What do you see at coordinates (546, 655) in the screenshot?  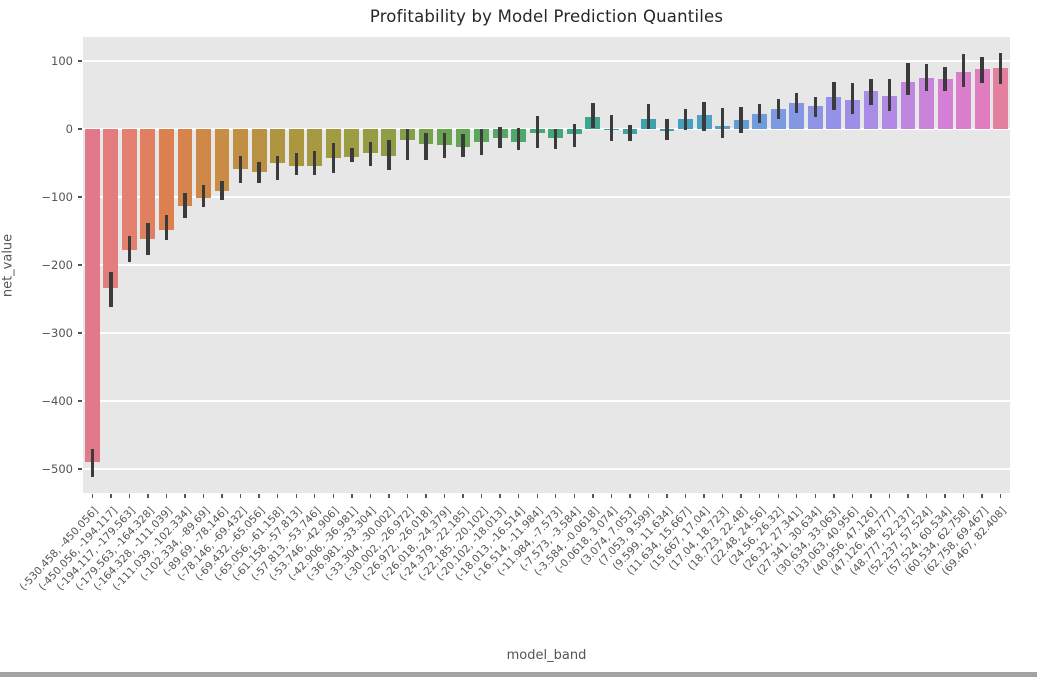 I see `x-axis-label: model_band` at bounding box center [546, 655].